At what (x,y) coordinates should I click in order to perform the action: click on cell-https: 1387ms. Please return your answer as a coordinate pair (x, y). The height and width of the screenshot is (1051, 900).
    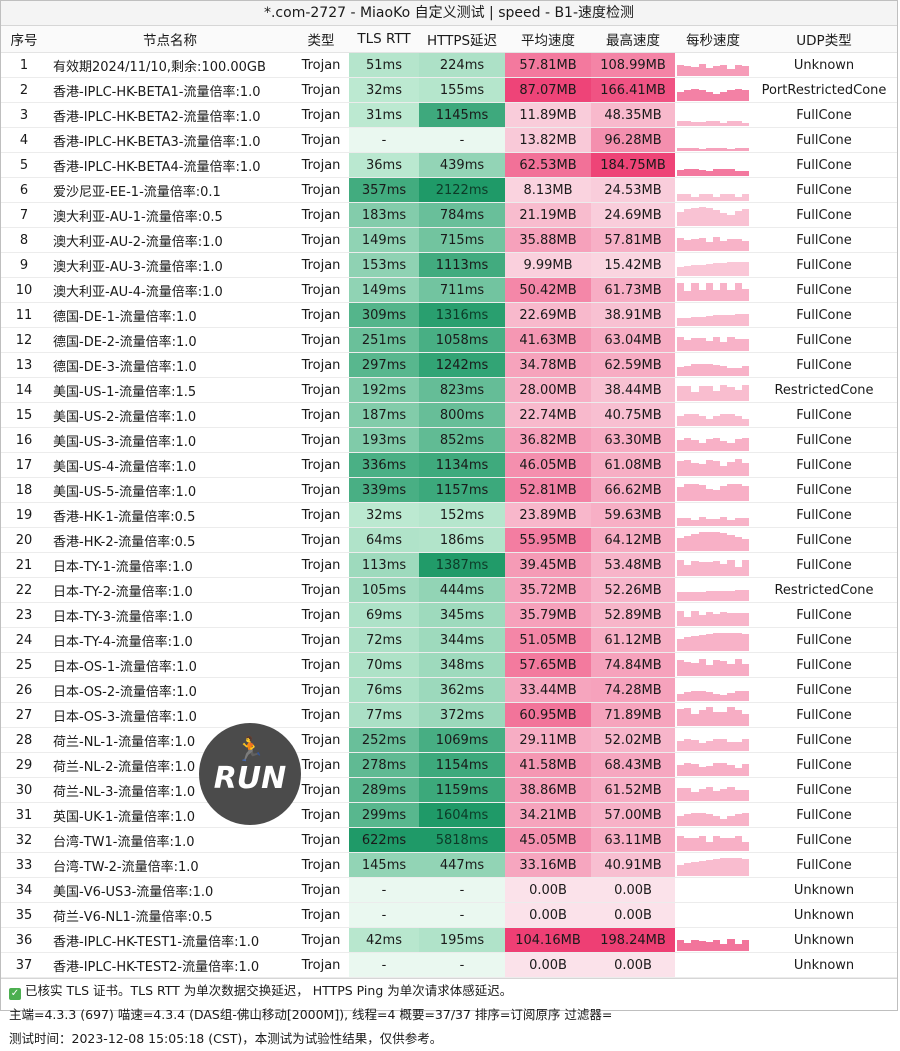
    Looking at the image, I should click on (462, 565).